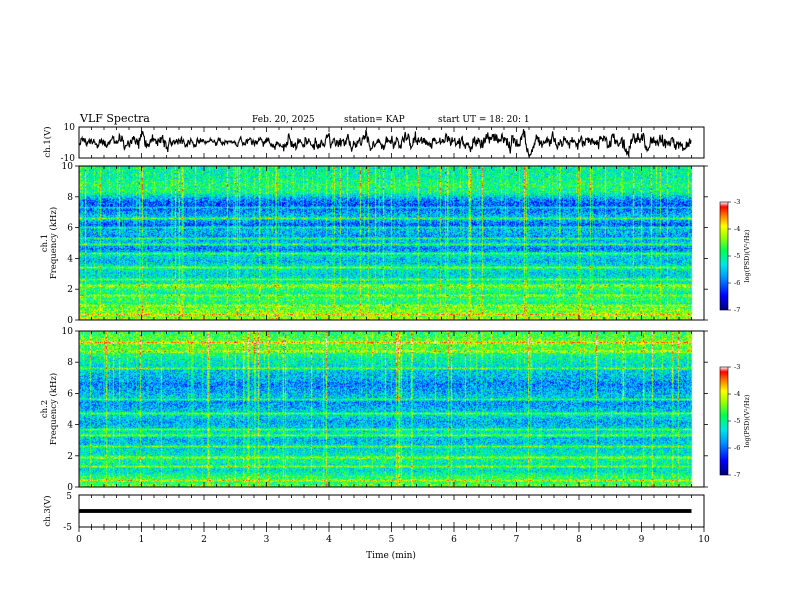 Image resolution: width=792 pixels, height=612 pixels. I want to click on ch2-colorbar-ticks: -3 -4 -5 -6 -7, so click(734, 421).